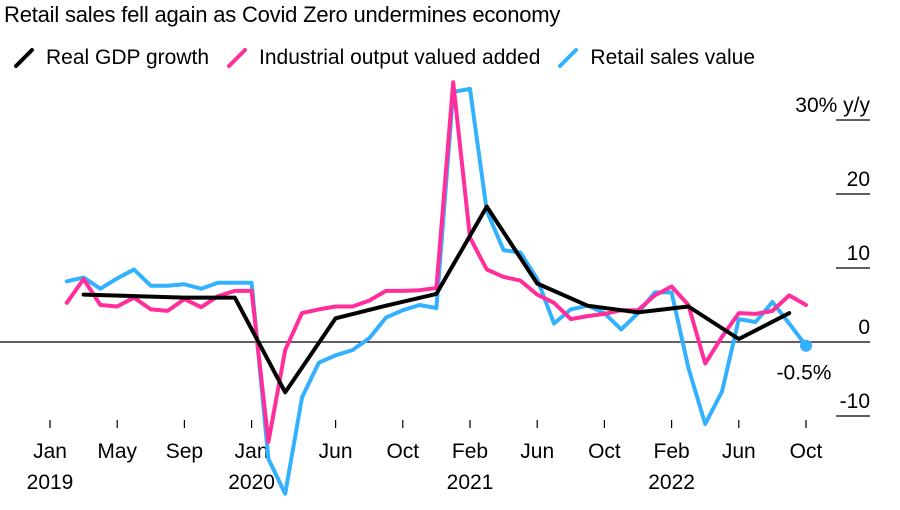  What do you see at coordinates (336, 451) in the screenshot?
I see `x-tick-label-4: Jun` at bounding box center [336, 451].